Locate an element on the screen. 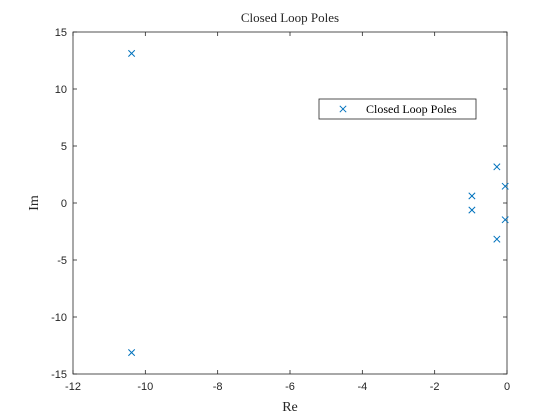 The height and width of the screenshot is (420, 560). x-tick-label: -10 is located at coordinates (145, 387).